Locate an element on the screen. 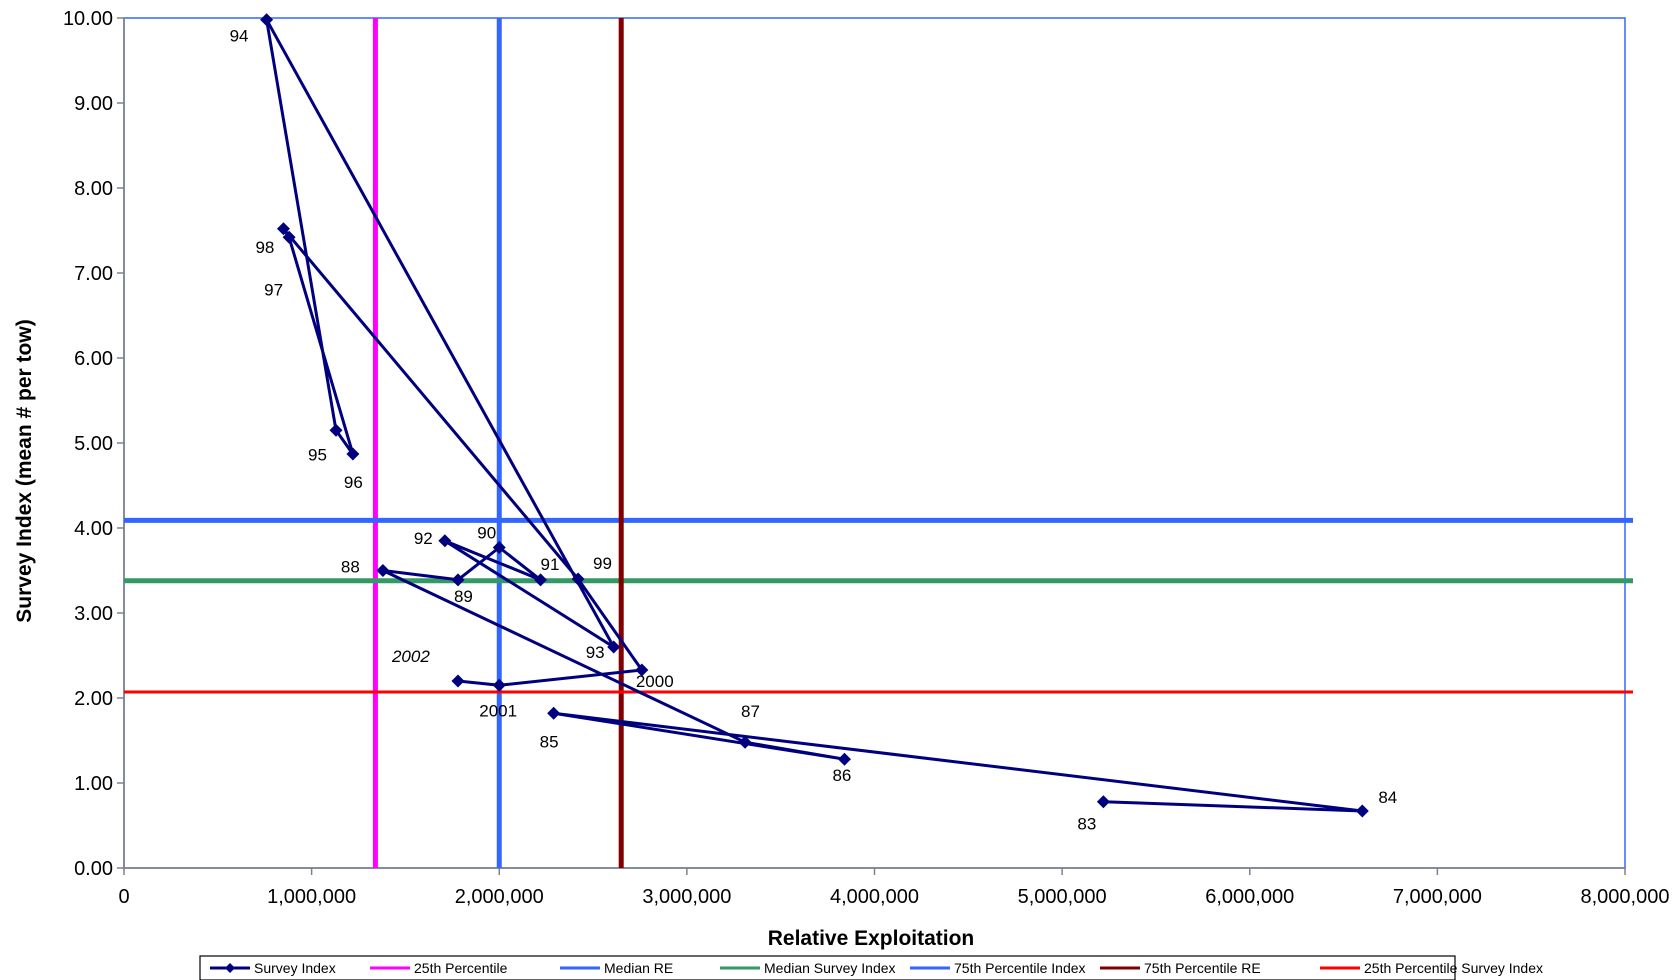  point-label-89: 89 is located at coordinates (463, 596).